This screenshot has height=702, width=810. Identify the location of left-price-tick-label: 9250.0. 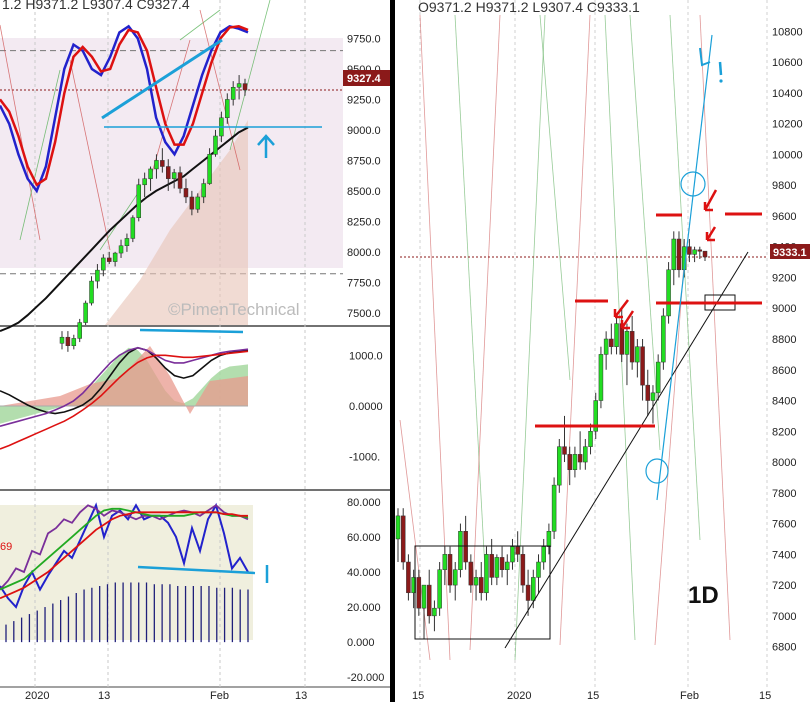
(364, 100).